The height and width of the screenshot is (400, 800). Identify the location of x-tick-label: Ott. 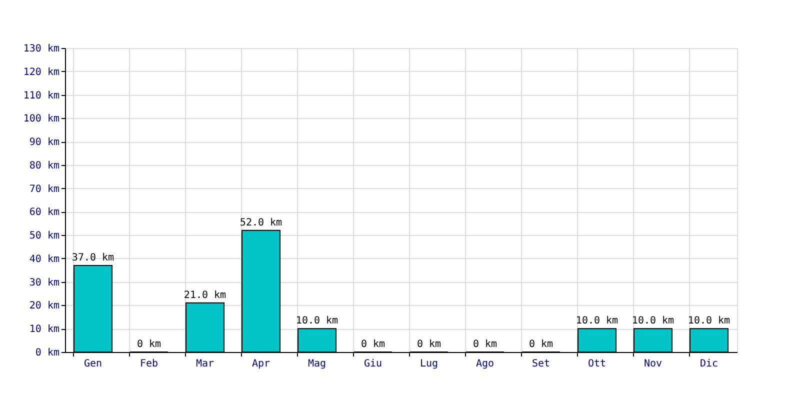
(597, 364).